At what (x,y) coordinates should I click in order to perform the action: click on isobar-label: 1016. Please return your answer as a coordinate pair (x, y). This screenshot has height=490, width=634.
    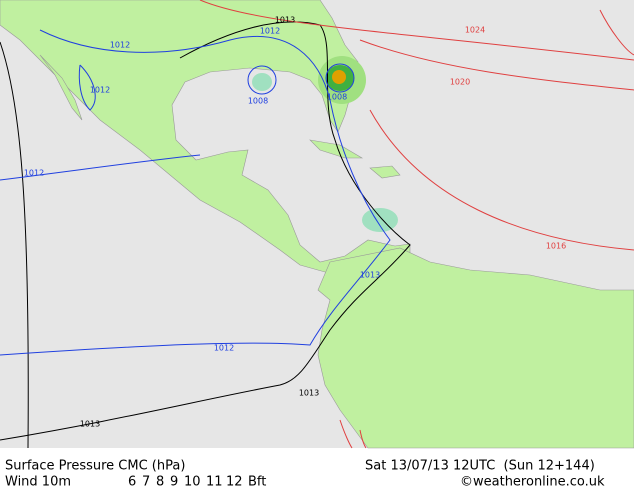
    Looking at the image, I should click on (556, 246).